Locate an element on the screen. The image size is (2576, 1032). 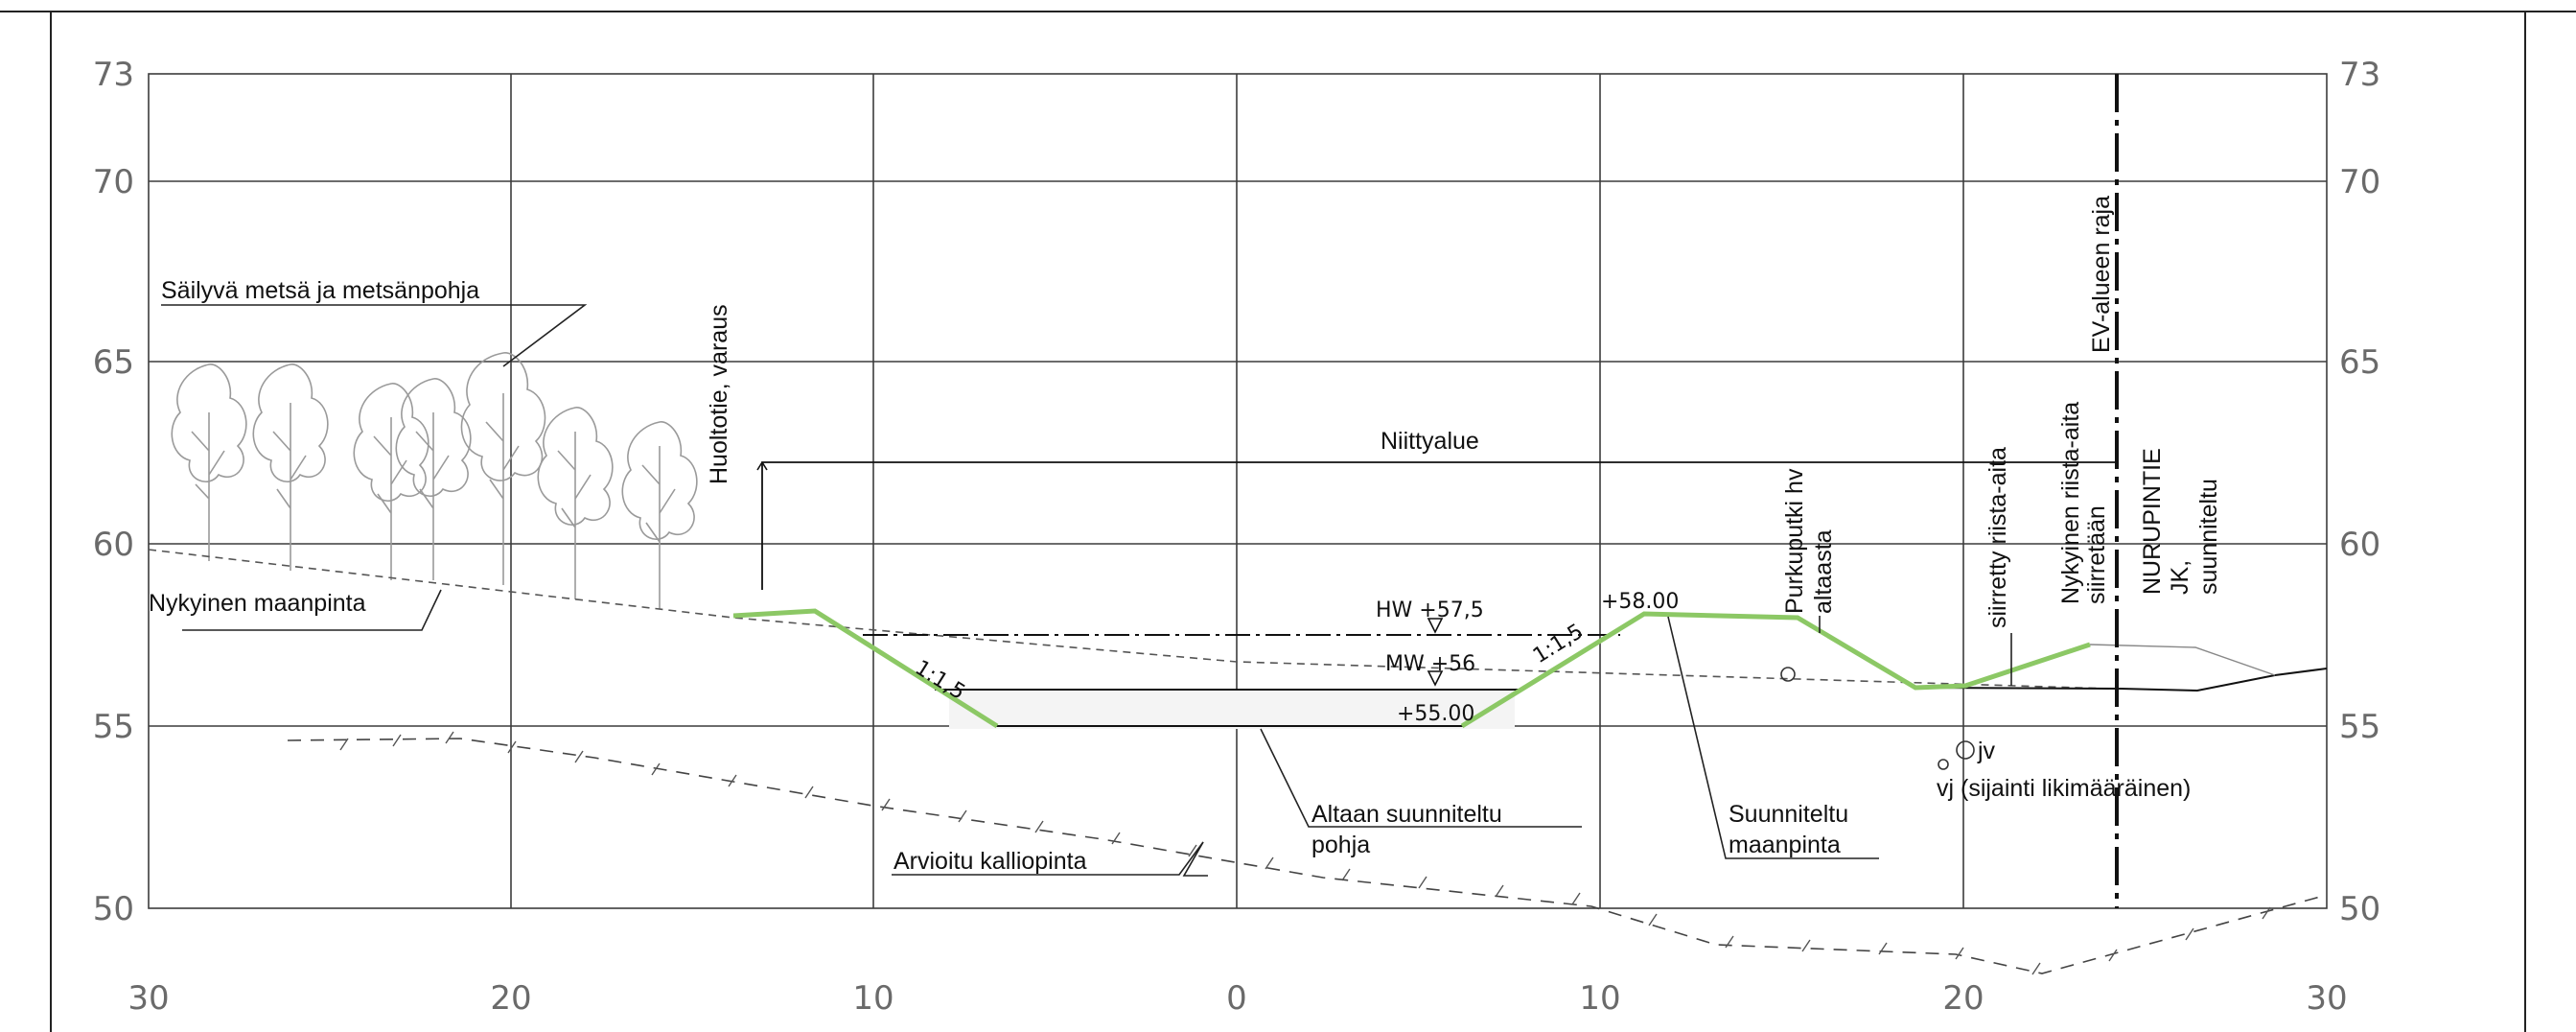
leader-bedrock is located at coordinates (1048, 858).